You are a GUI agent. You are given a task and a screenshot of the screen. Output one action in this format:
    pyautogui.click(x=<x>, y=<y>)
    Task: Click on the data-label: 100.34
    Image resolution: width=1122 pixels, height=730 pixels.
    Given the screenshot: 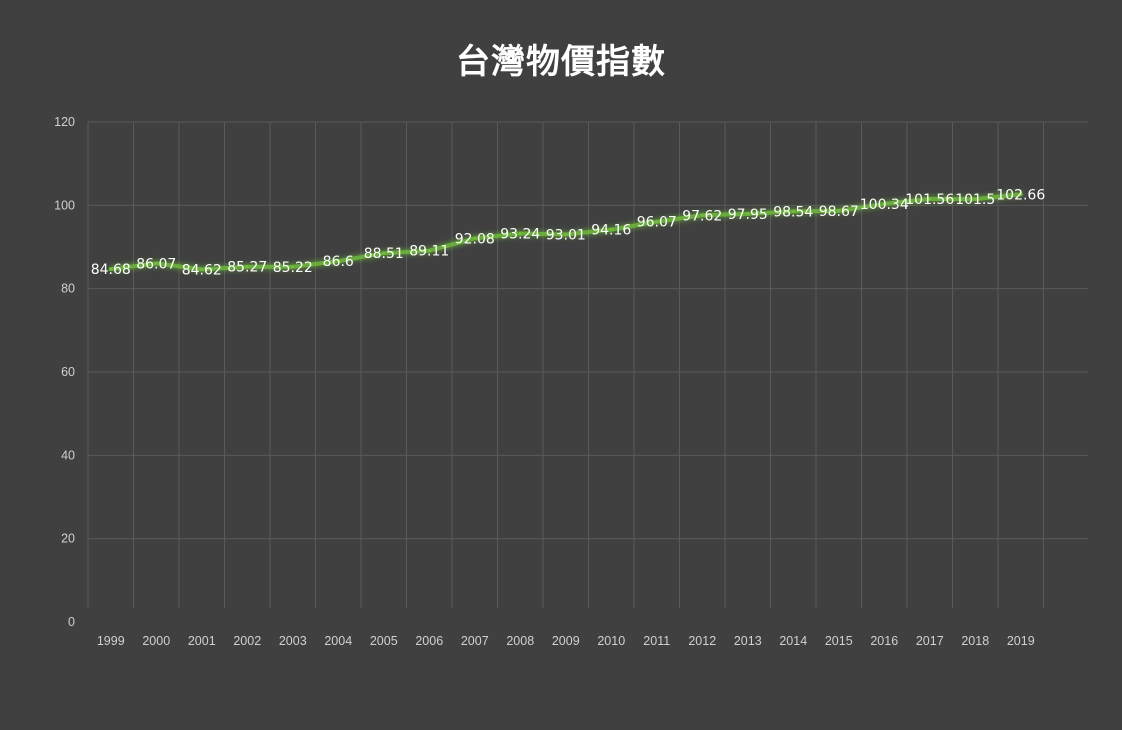 What is the action you would take?
    pyautogui.click(x=884, y=205)
    